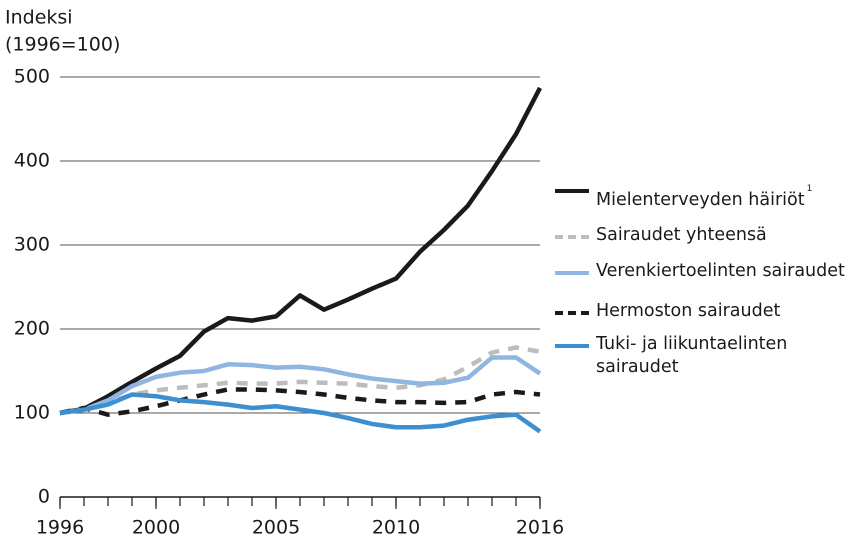 The image size is (854, 543). I want to click on y-axis-label: (1996=100), so click(62, 45).